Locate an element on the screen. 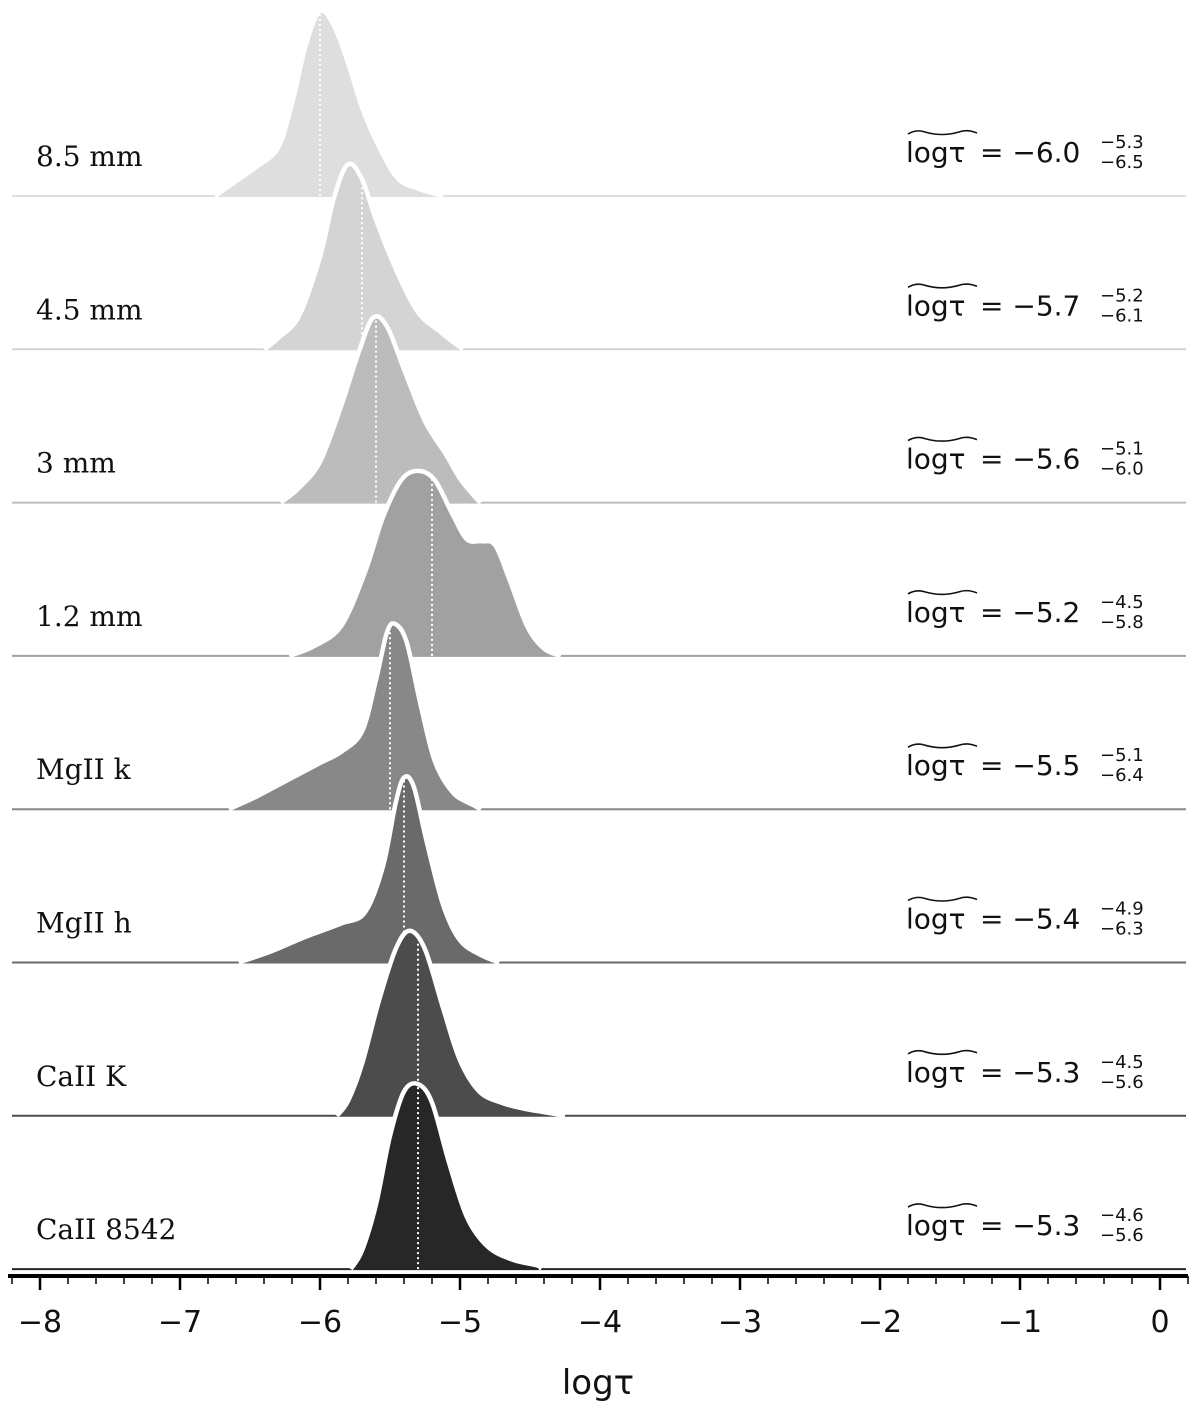 Image resolution: width=1200 pixels, height=1410 pixels. annotation-upper: −5.2 is located at coordinates (1122, 295).